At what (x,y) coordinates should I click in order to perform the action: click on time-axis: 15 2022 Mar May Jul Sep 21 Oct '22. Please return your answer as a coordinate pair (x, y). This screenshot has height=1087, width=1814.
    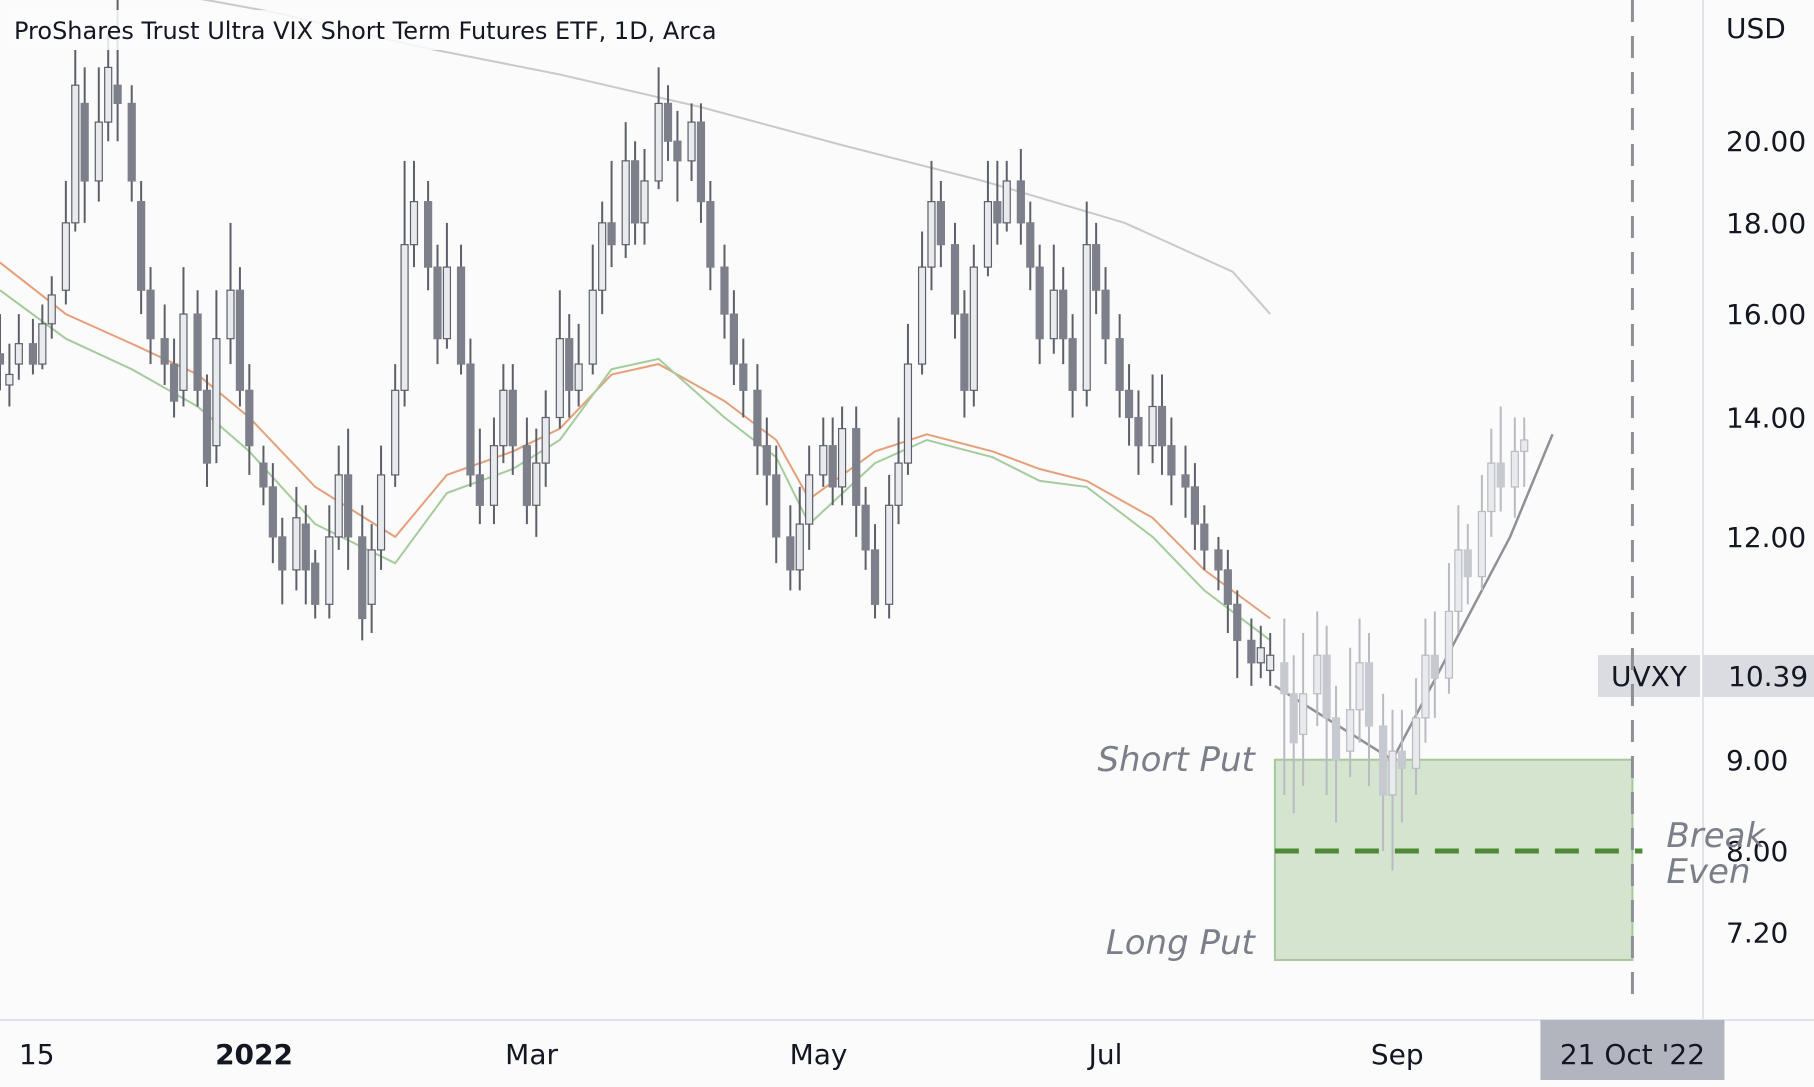
    Looking at the image, I should click on (907, 1049).